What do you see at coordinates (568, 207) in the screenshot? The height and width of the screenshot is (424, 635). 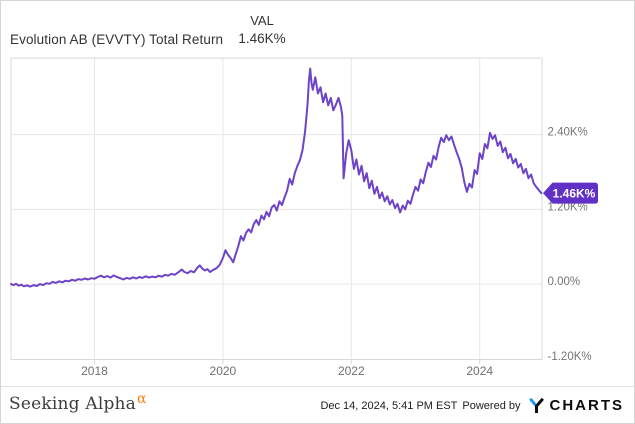 I see `y-axis-label: 1.20K%` at bounding box center [568, 207].